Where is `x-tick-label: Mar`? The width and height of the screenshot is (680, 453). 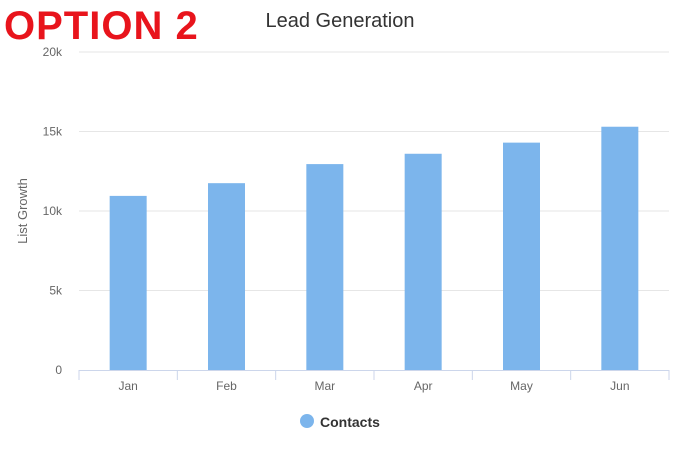 x-tick-label: Mar is located at coordinates (324, 386).